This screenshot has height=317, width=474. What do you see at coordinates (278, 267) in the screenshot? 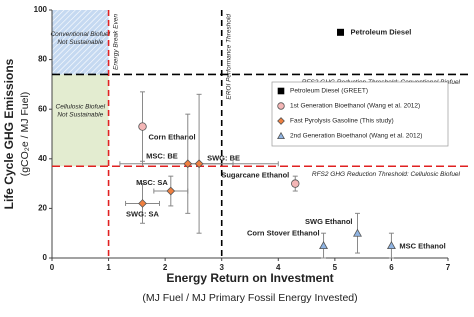
I see `x-tick-label: 4` at bounding box center [278, 267].